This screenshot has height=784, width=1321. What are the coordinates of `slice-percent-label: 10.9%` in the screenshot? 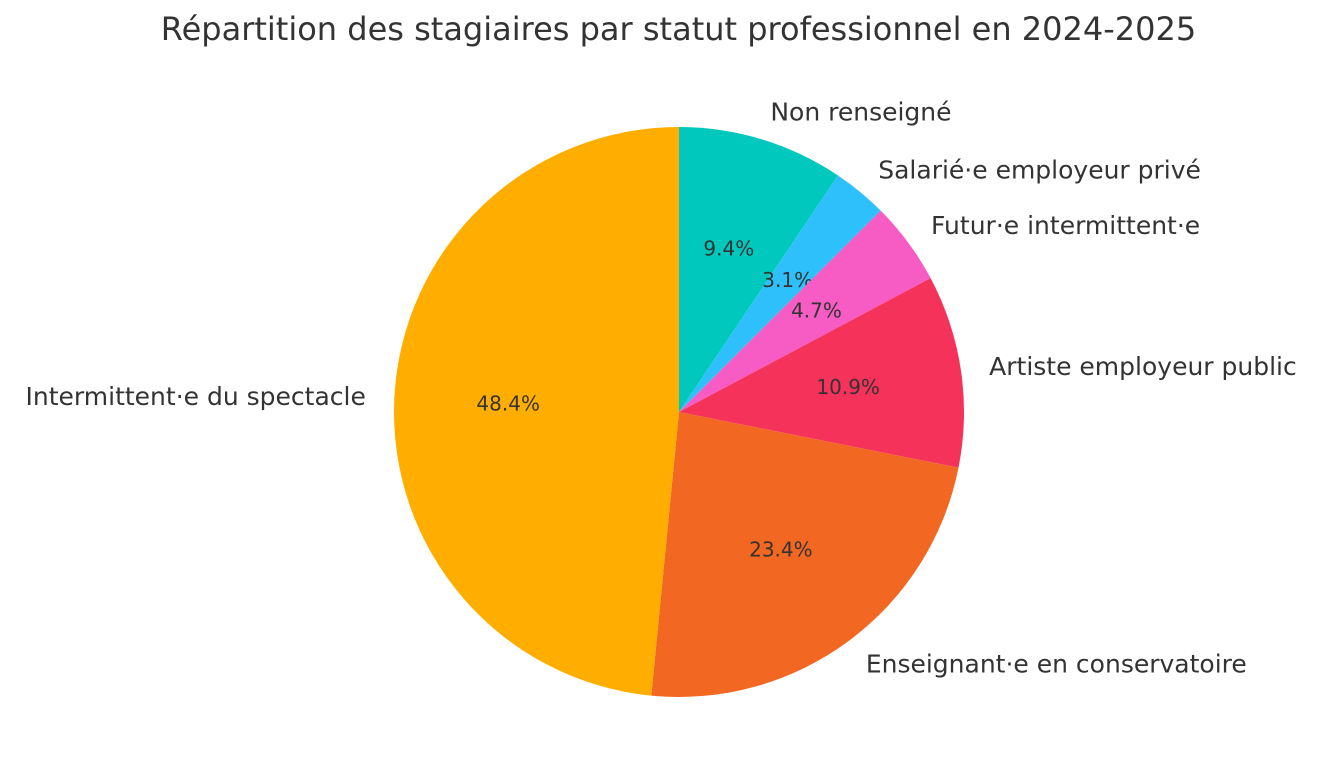 It's located at (848, 387).